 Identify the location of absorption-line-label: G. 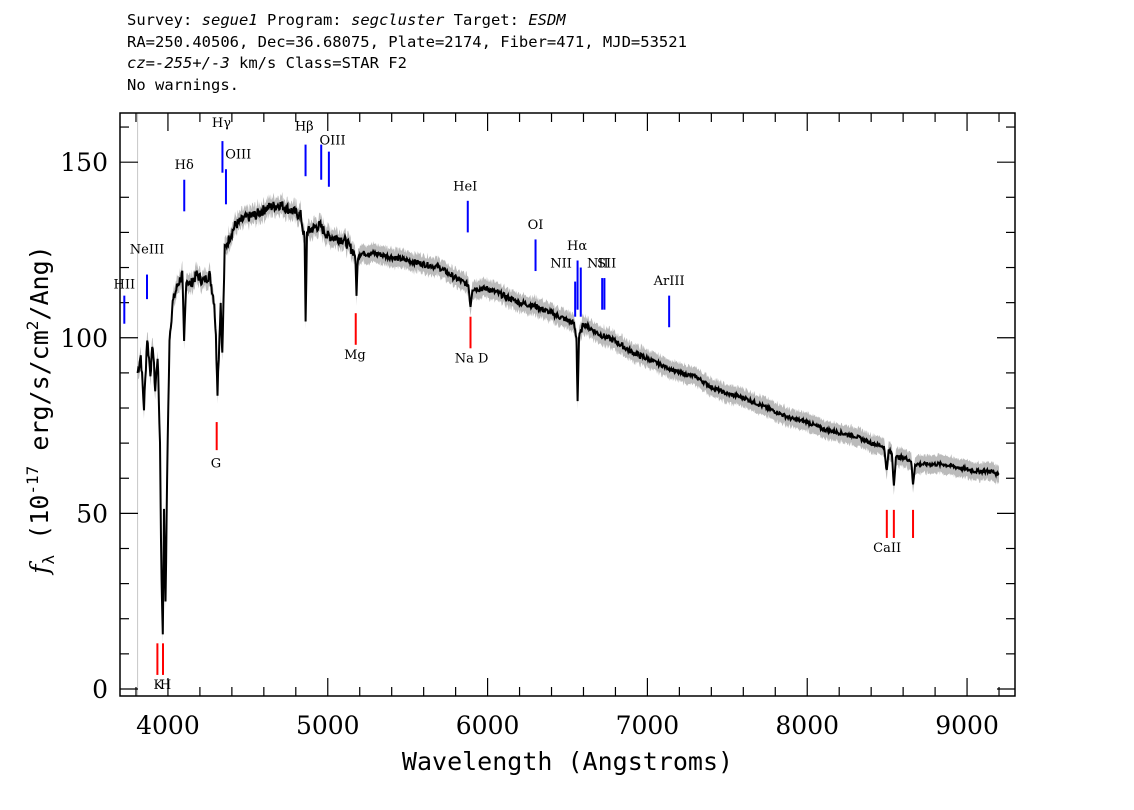
(216, 464).